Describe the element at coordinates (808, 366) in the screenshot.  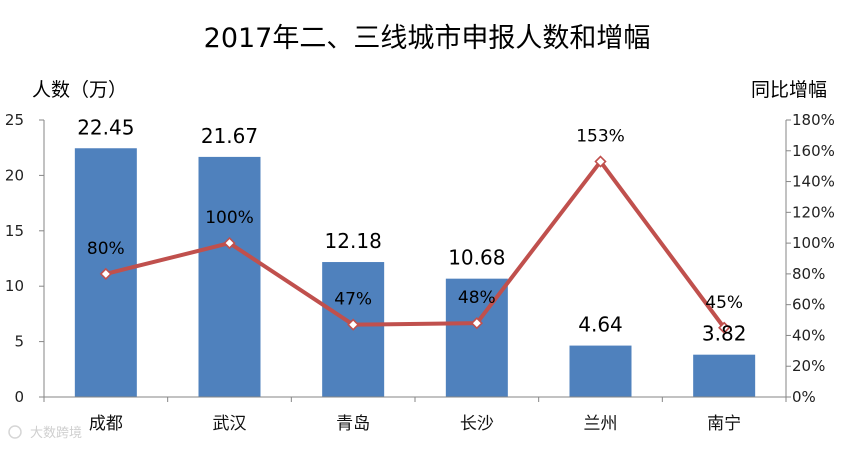
I see `right-tick-label-1: 20%` at that location.